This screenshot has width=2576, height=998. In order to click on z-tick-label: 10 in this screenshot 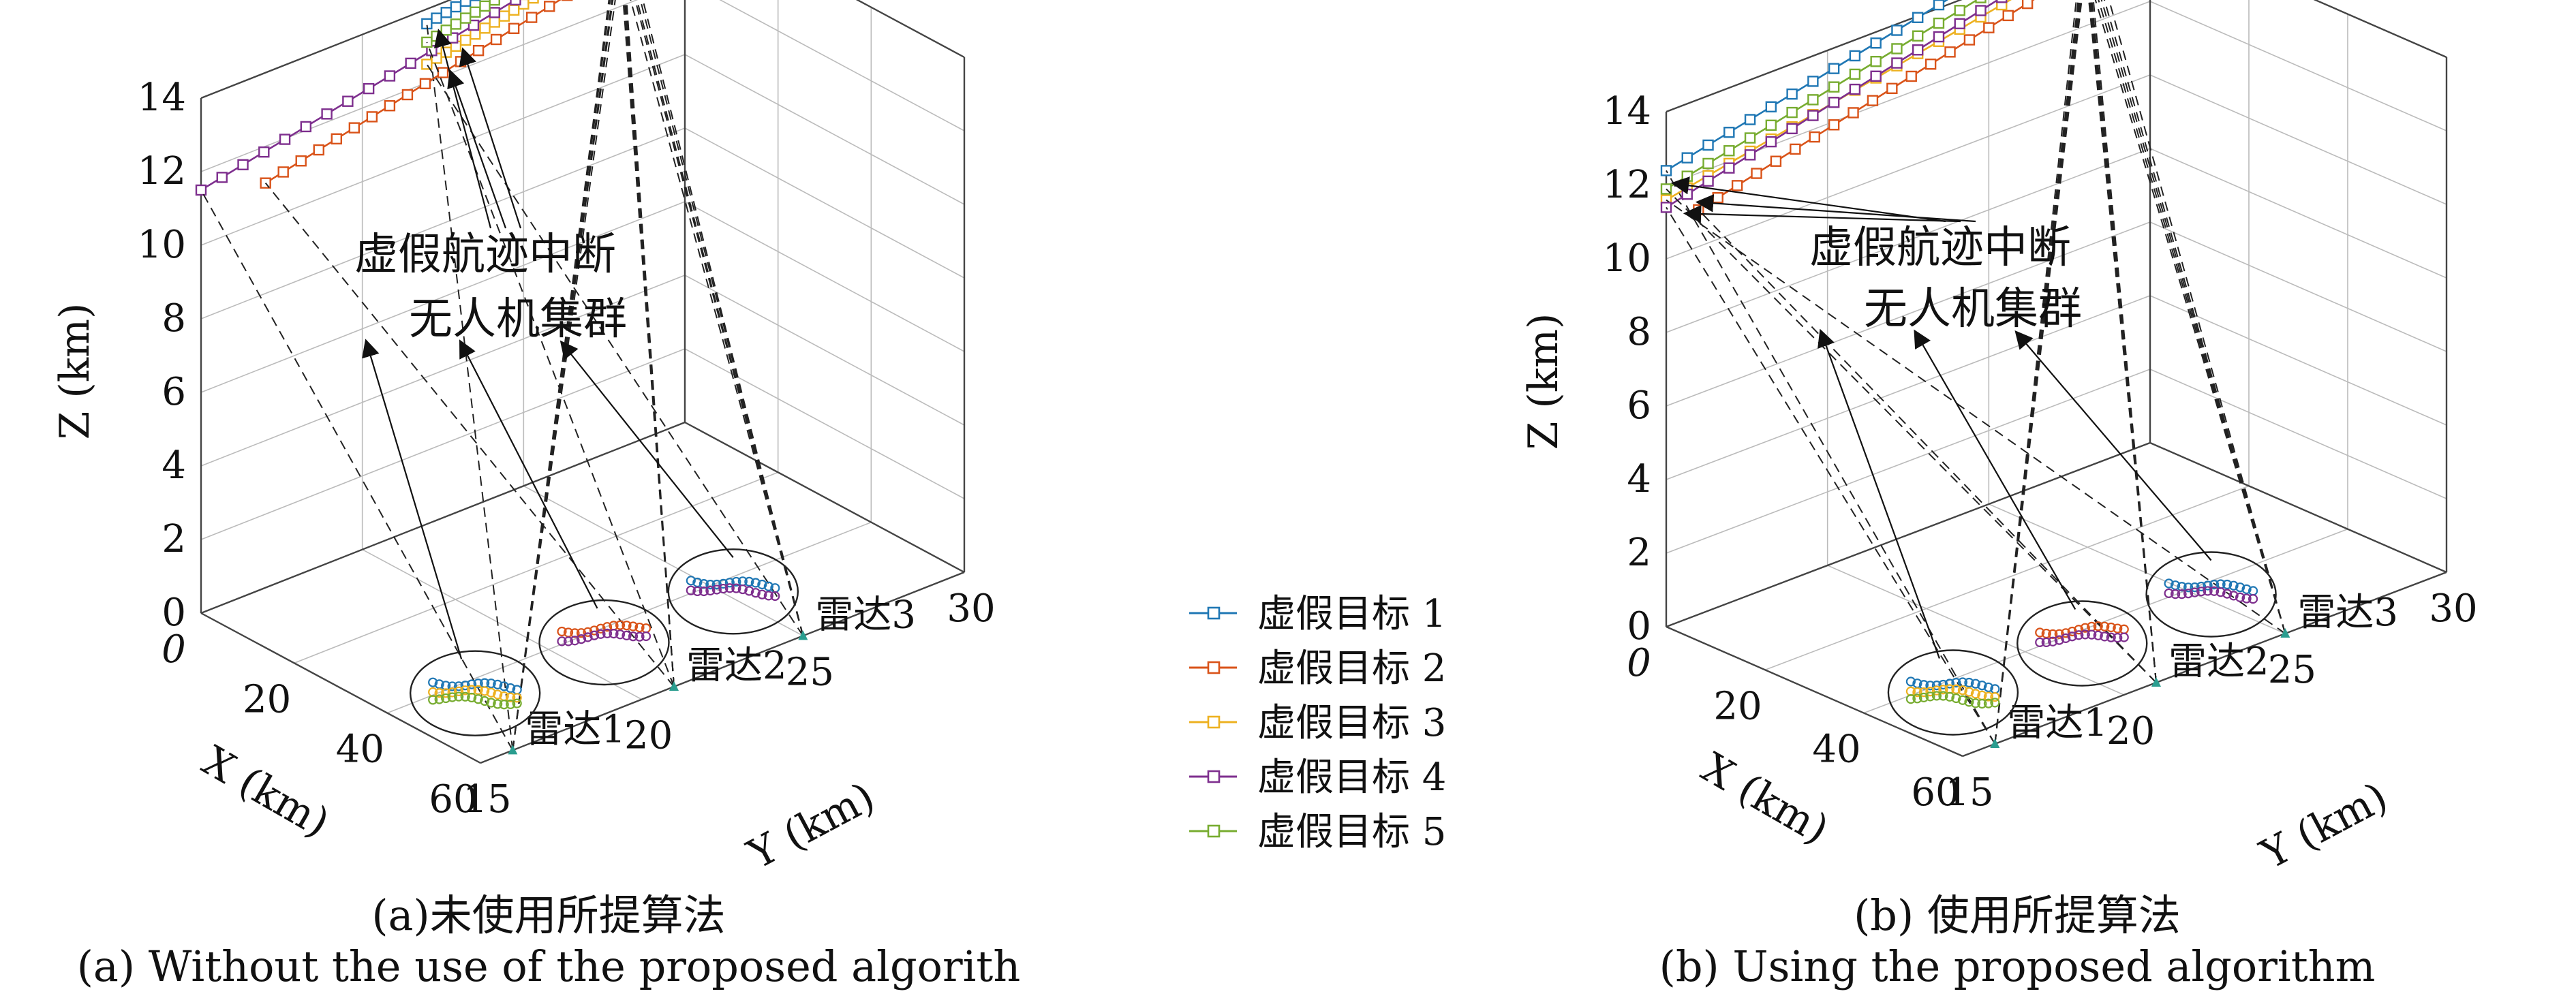, I will do `click(1627, 258)`.